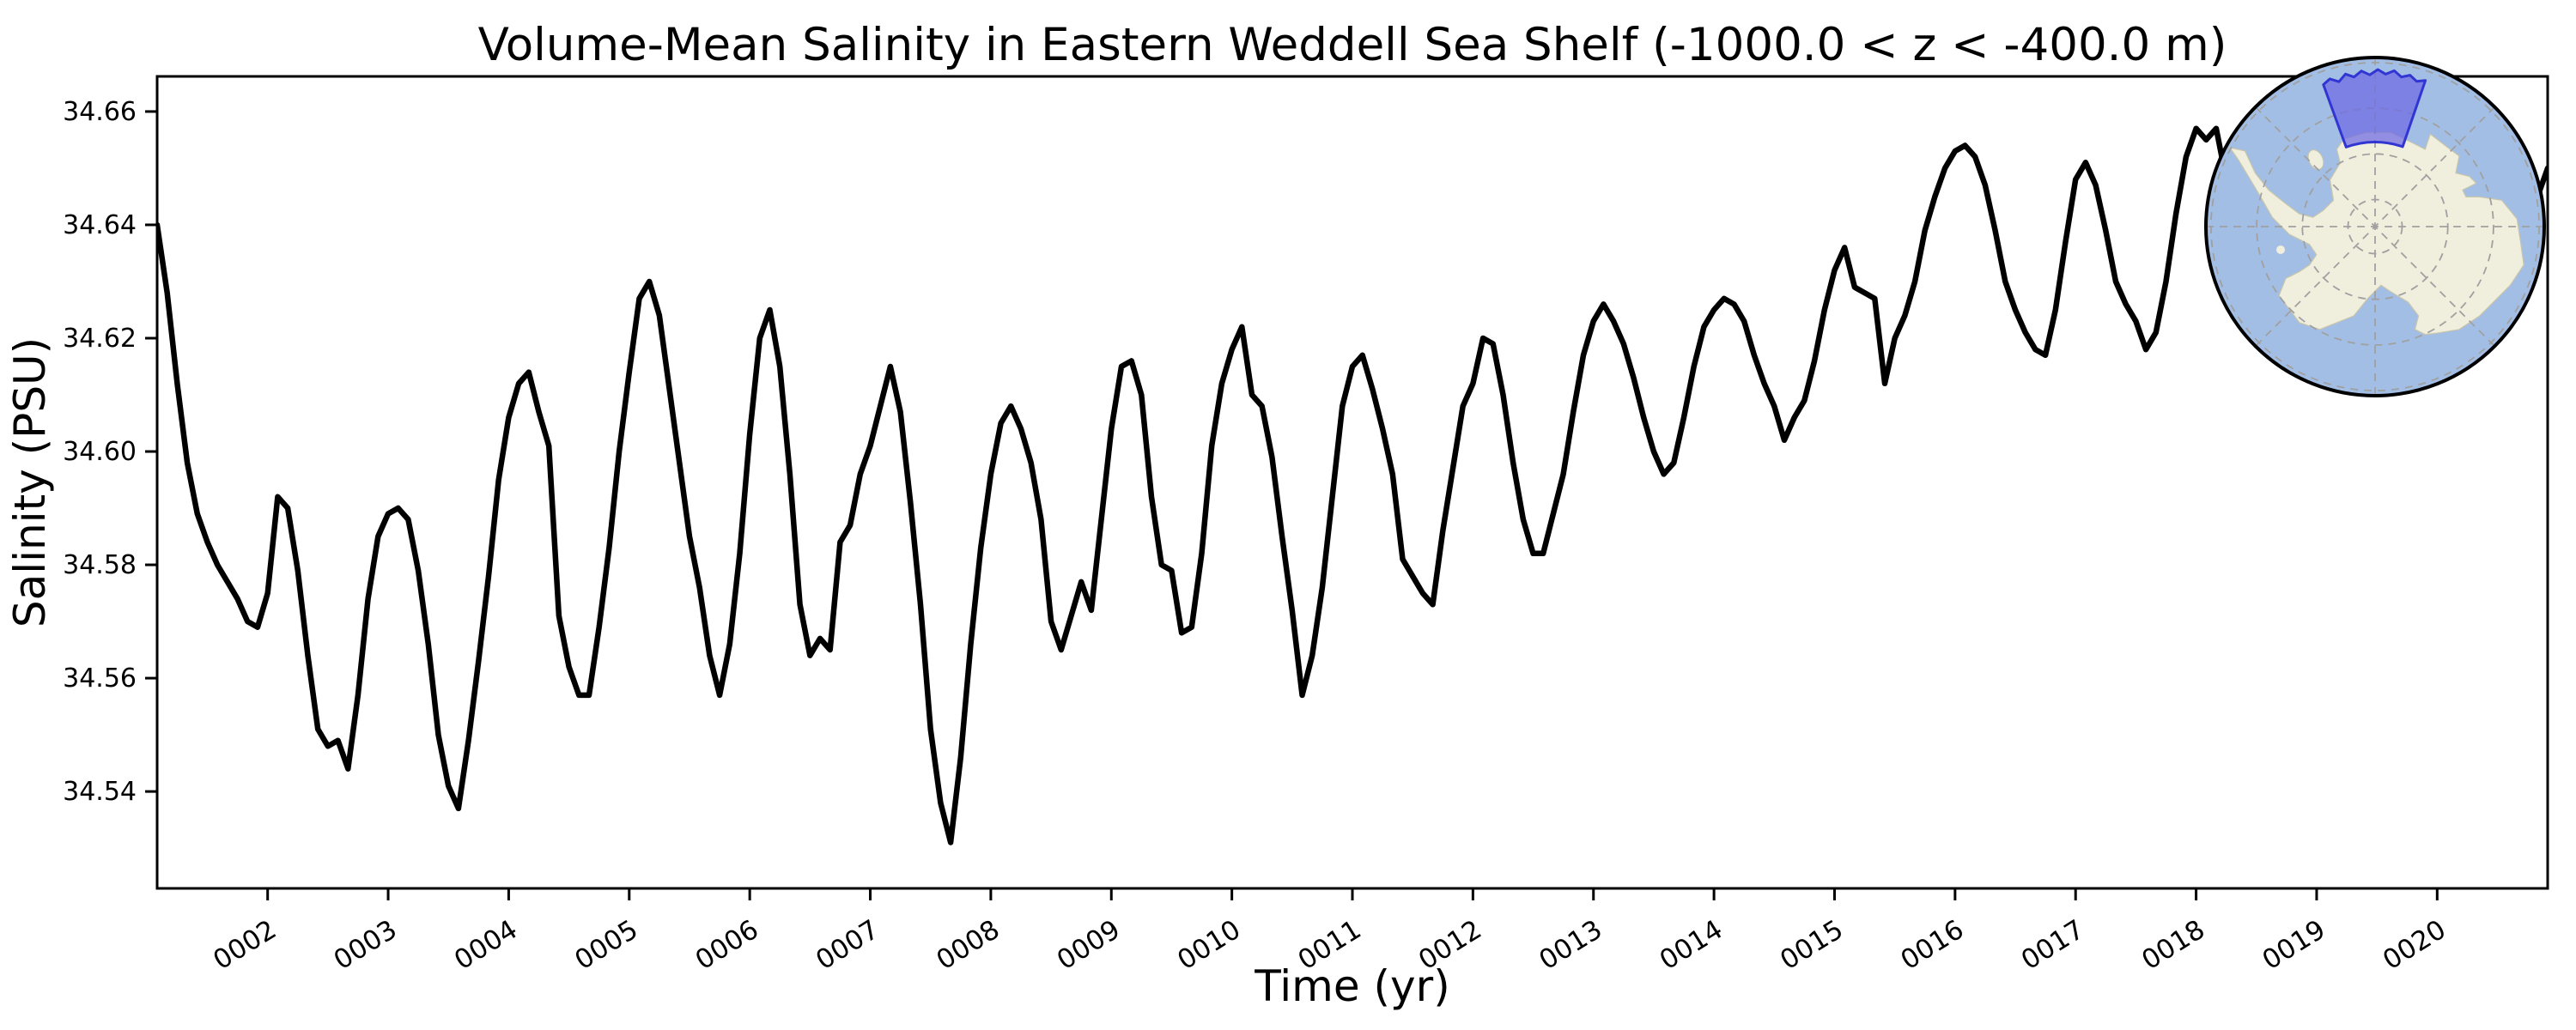 This screenshot has width=2576, height=1030. I want to click on y-axis-ticks: 34.66 34.64 34.62 34.60 34.58 34.56 34.54, so click(110, 452).